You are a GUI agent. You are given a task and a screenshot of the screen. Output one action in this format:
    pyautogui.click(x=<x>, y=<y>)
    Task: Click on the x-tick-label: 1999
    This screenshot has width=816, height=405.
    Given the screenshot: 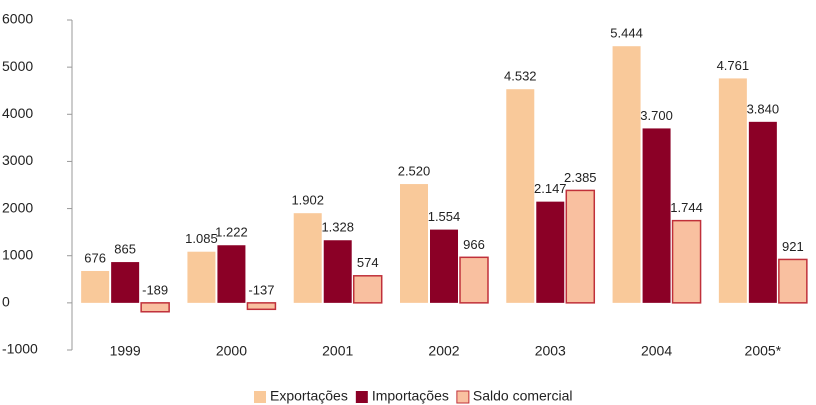 What is the action you would take?
    pyautogui.click(x=125, y=351)
    